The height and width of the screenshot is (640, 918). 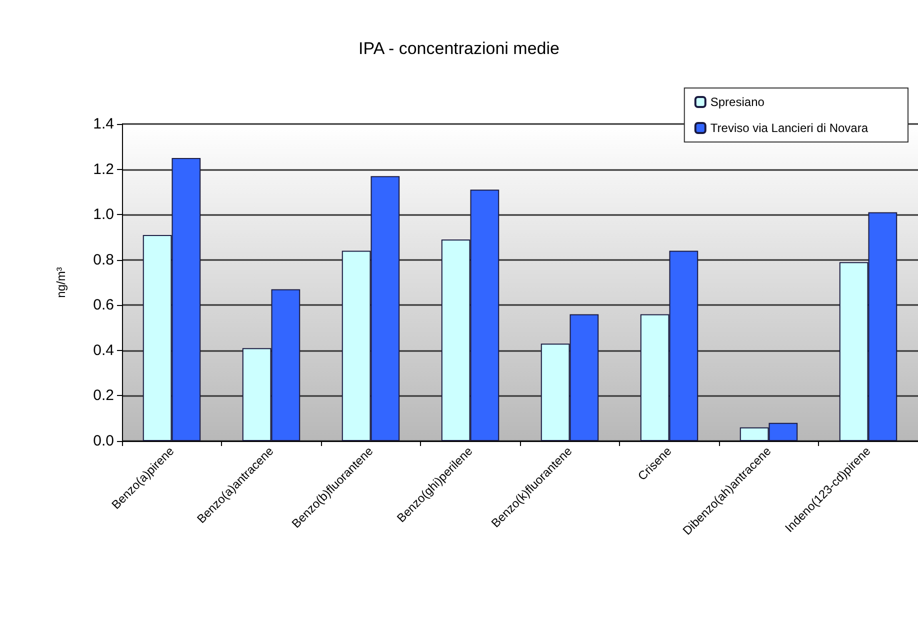 What do you see at coordinates (61, 282) in the screenshot?
I see `y-axis-title: ng/m³` at bounding box center [61, 282].